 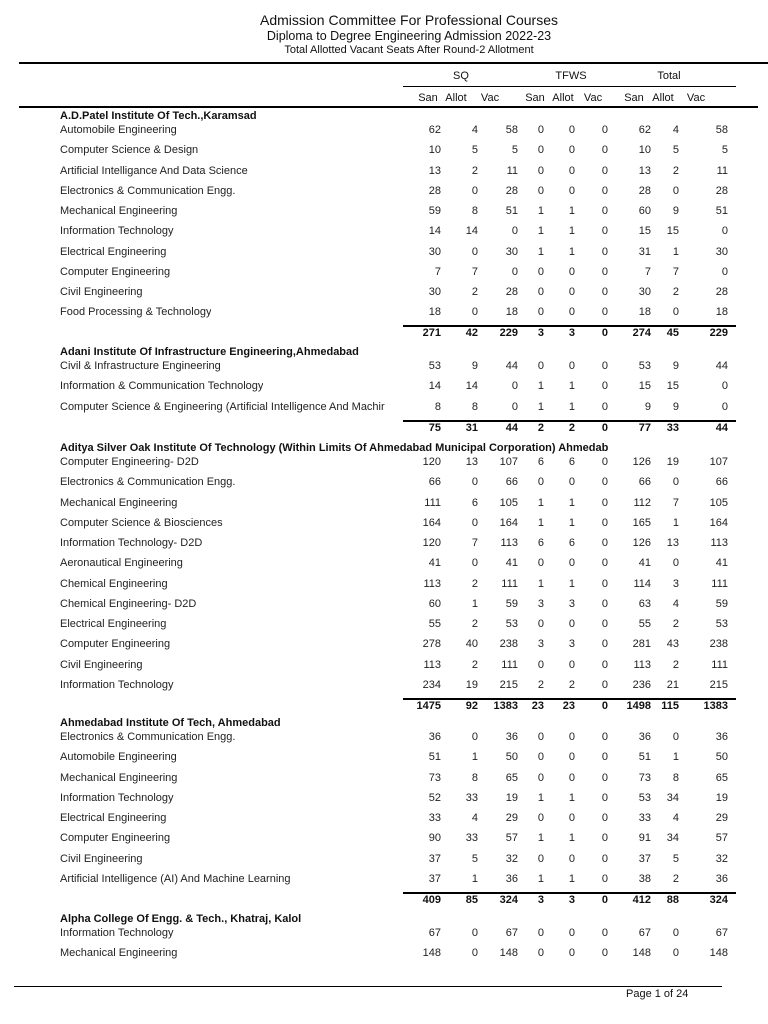 I want to click on cell-value: 36, so click(x=721, y=878).